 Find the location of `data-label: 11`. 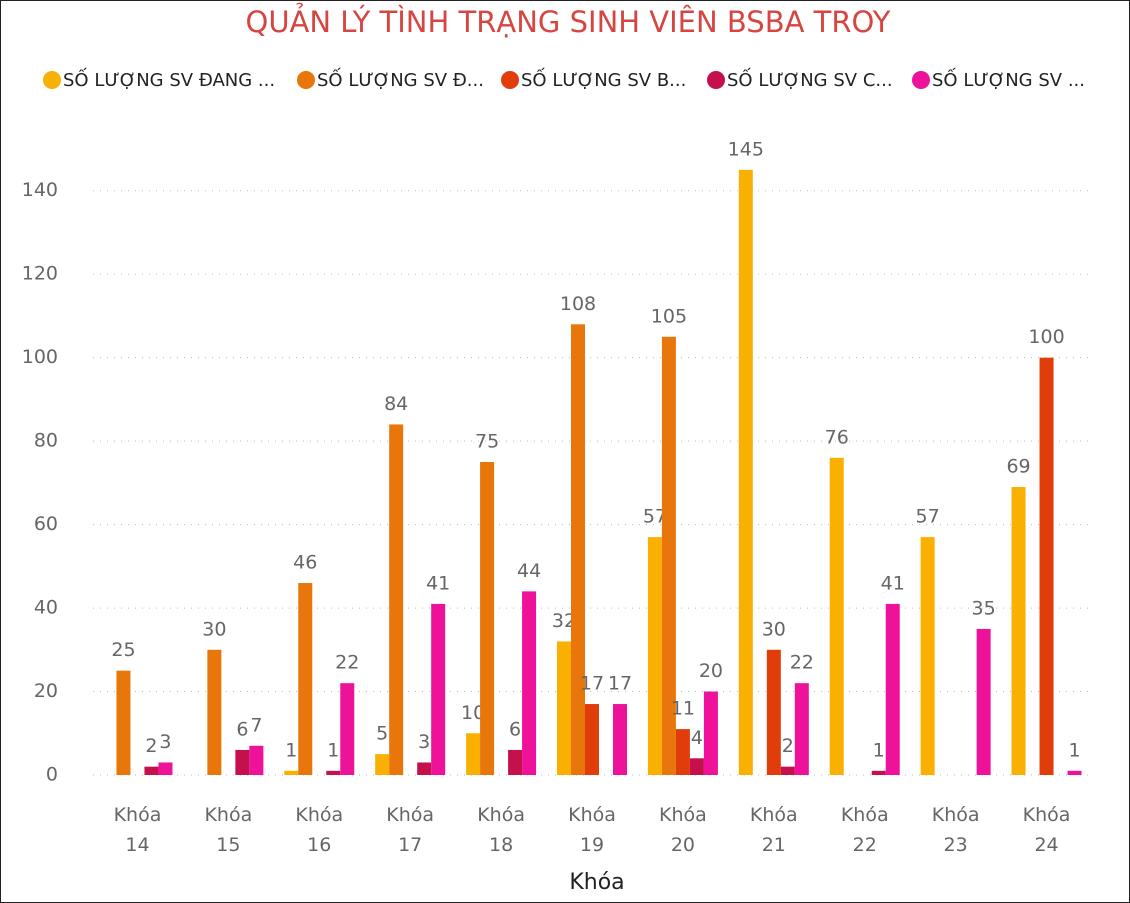

data-label: 11 is located at coordinates (683, 709).